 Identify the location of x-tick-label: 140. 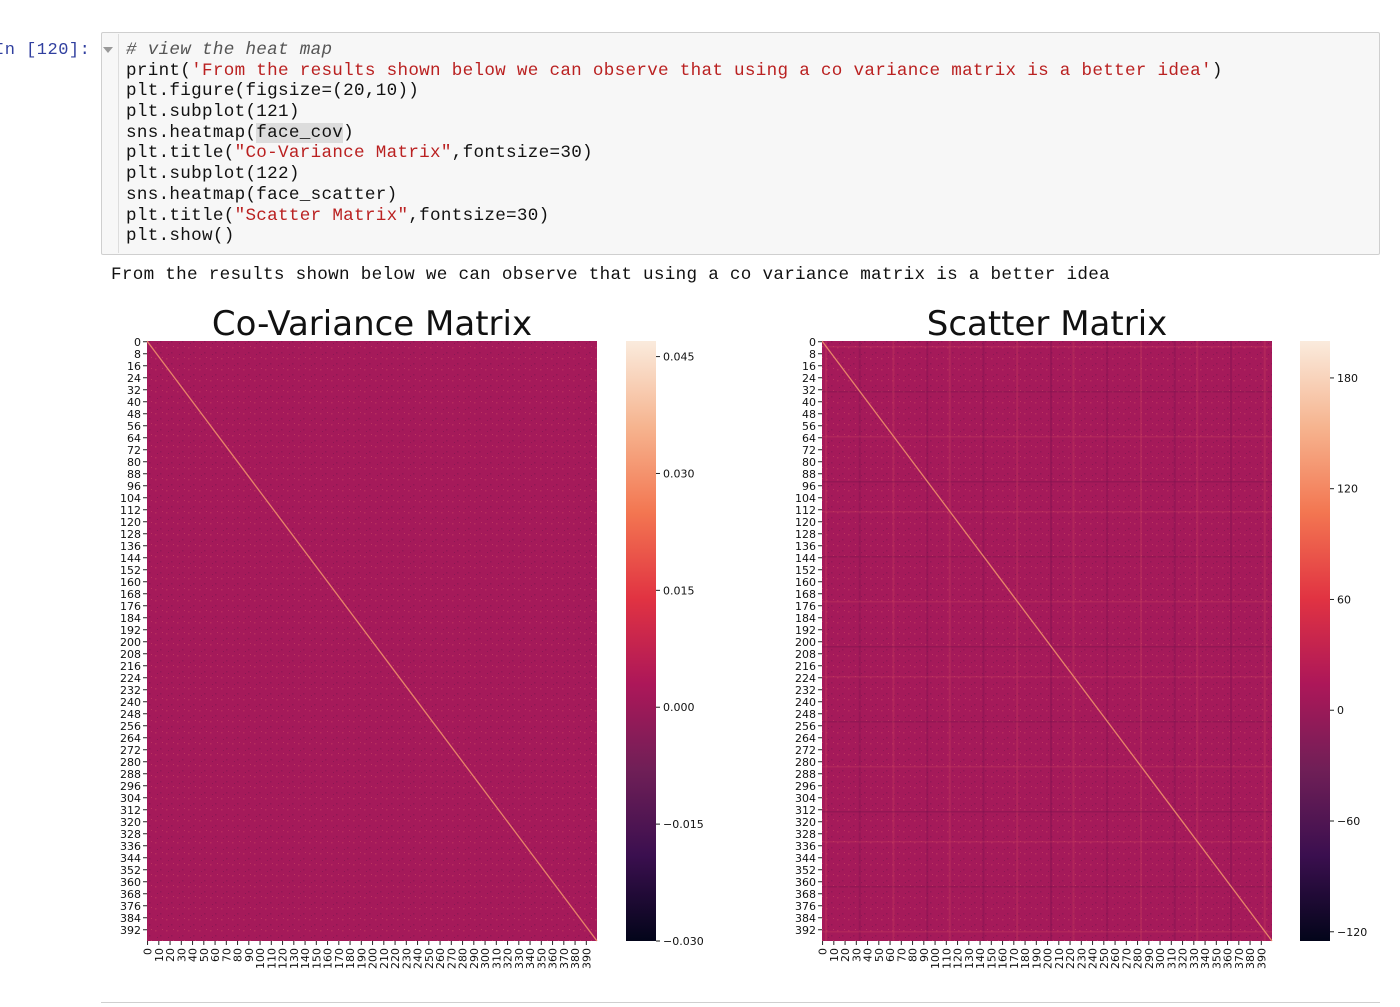
(305, 958).